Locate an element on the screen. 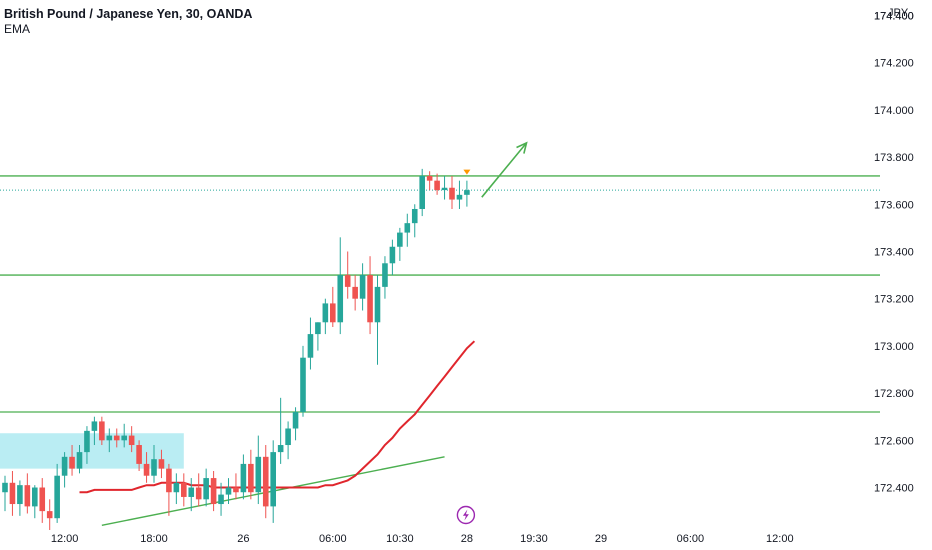 The height and width of the screenshot is (550, 932). x-tick-label: 12:00 is located at coordinates (65, 539).